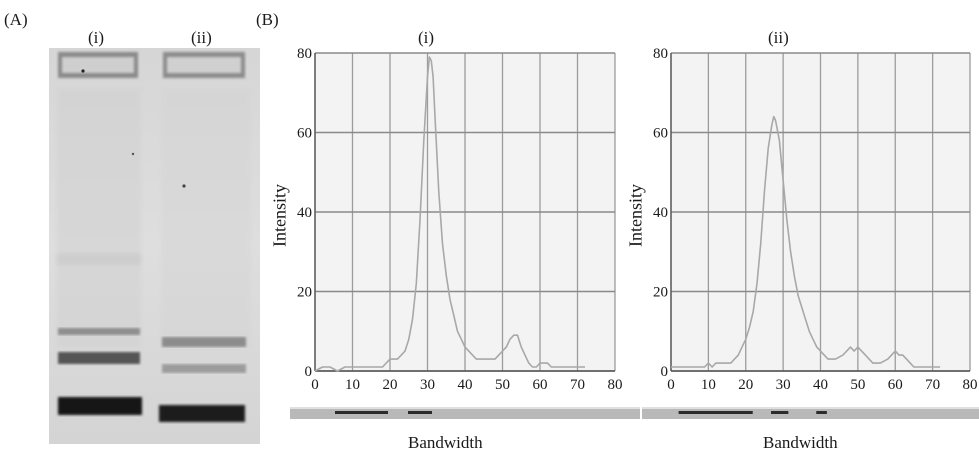 The image size is (979, 455). What do you see at coordinates (267, 19) in the screenshot?
I see `panel-b-label: (B)` at bounding box center [267, 19].